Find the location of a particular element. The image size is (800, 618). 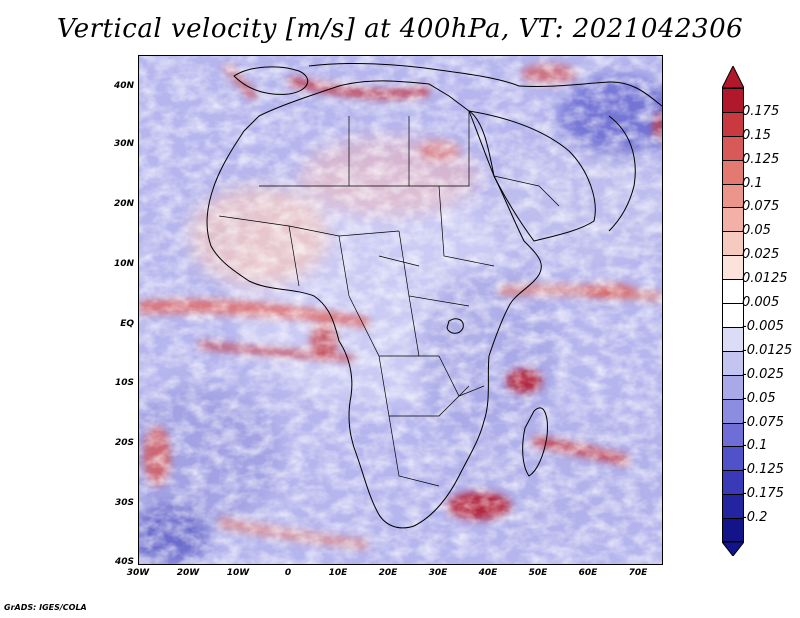

colorbar-label: -0.075 is located at coordinates (763, 422).